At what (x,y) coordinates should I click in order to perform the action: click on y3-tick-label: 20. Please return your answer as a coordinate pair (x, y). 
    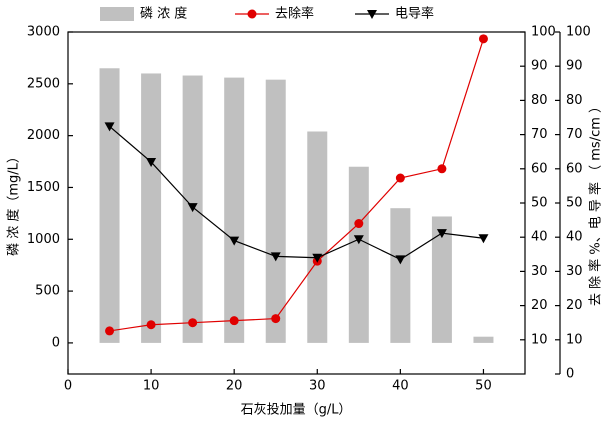
    Looking at the image, I should click on (574, 305).